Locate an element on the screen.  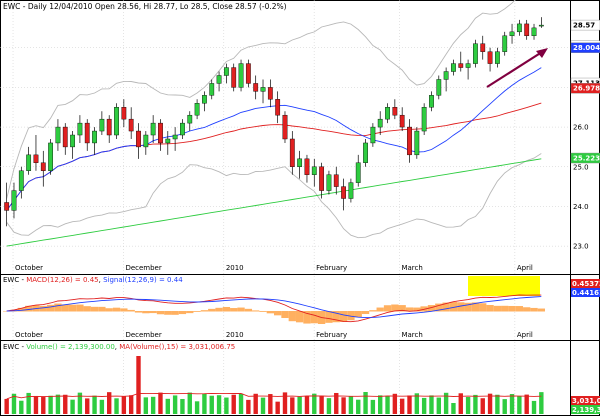
price-tag-value: 25.2232 is located at coordinates (586, 159).